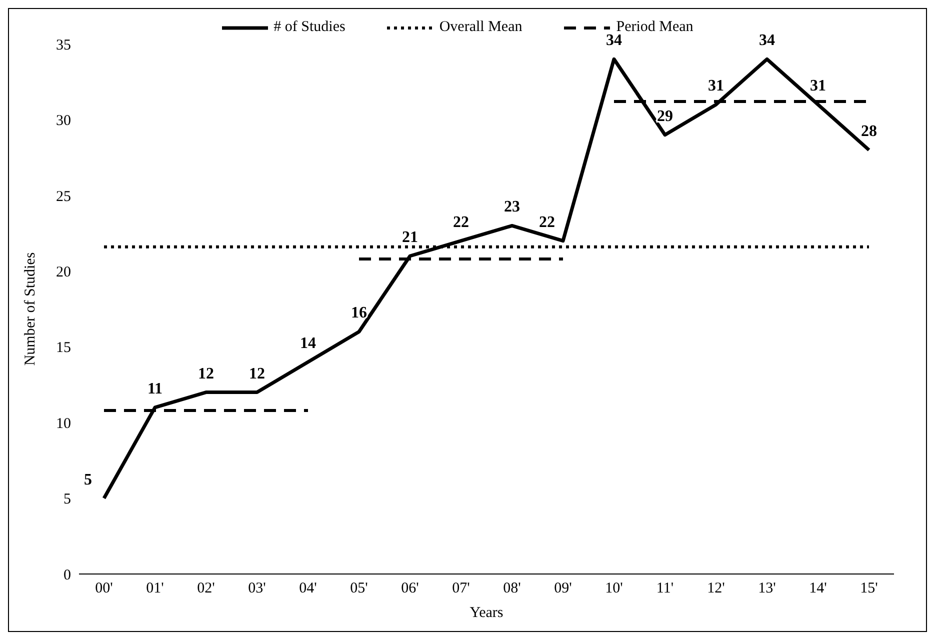  I want to click on y-tick-label: 15, so click(63, 348).